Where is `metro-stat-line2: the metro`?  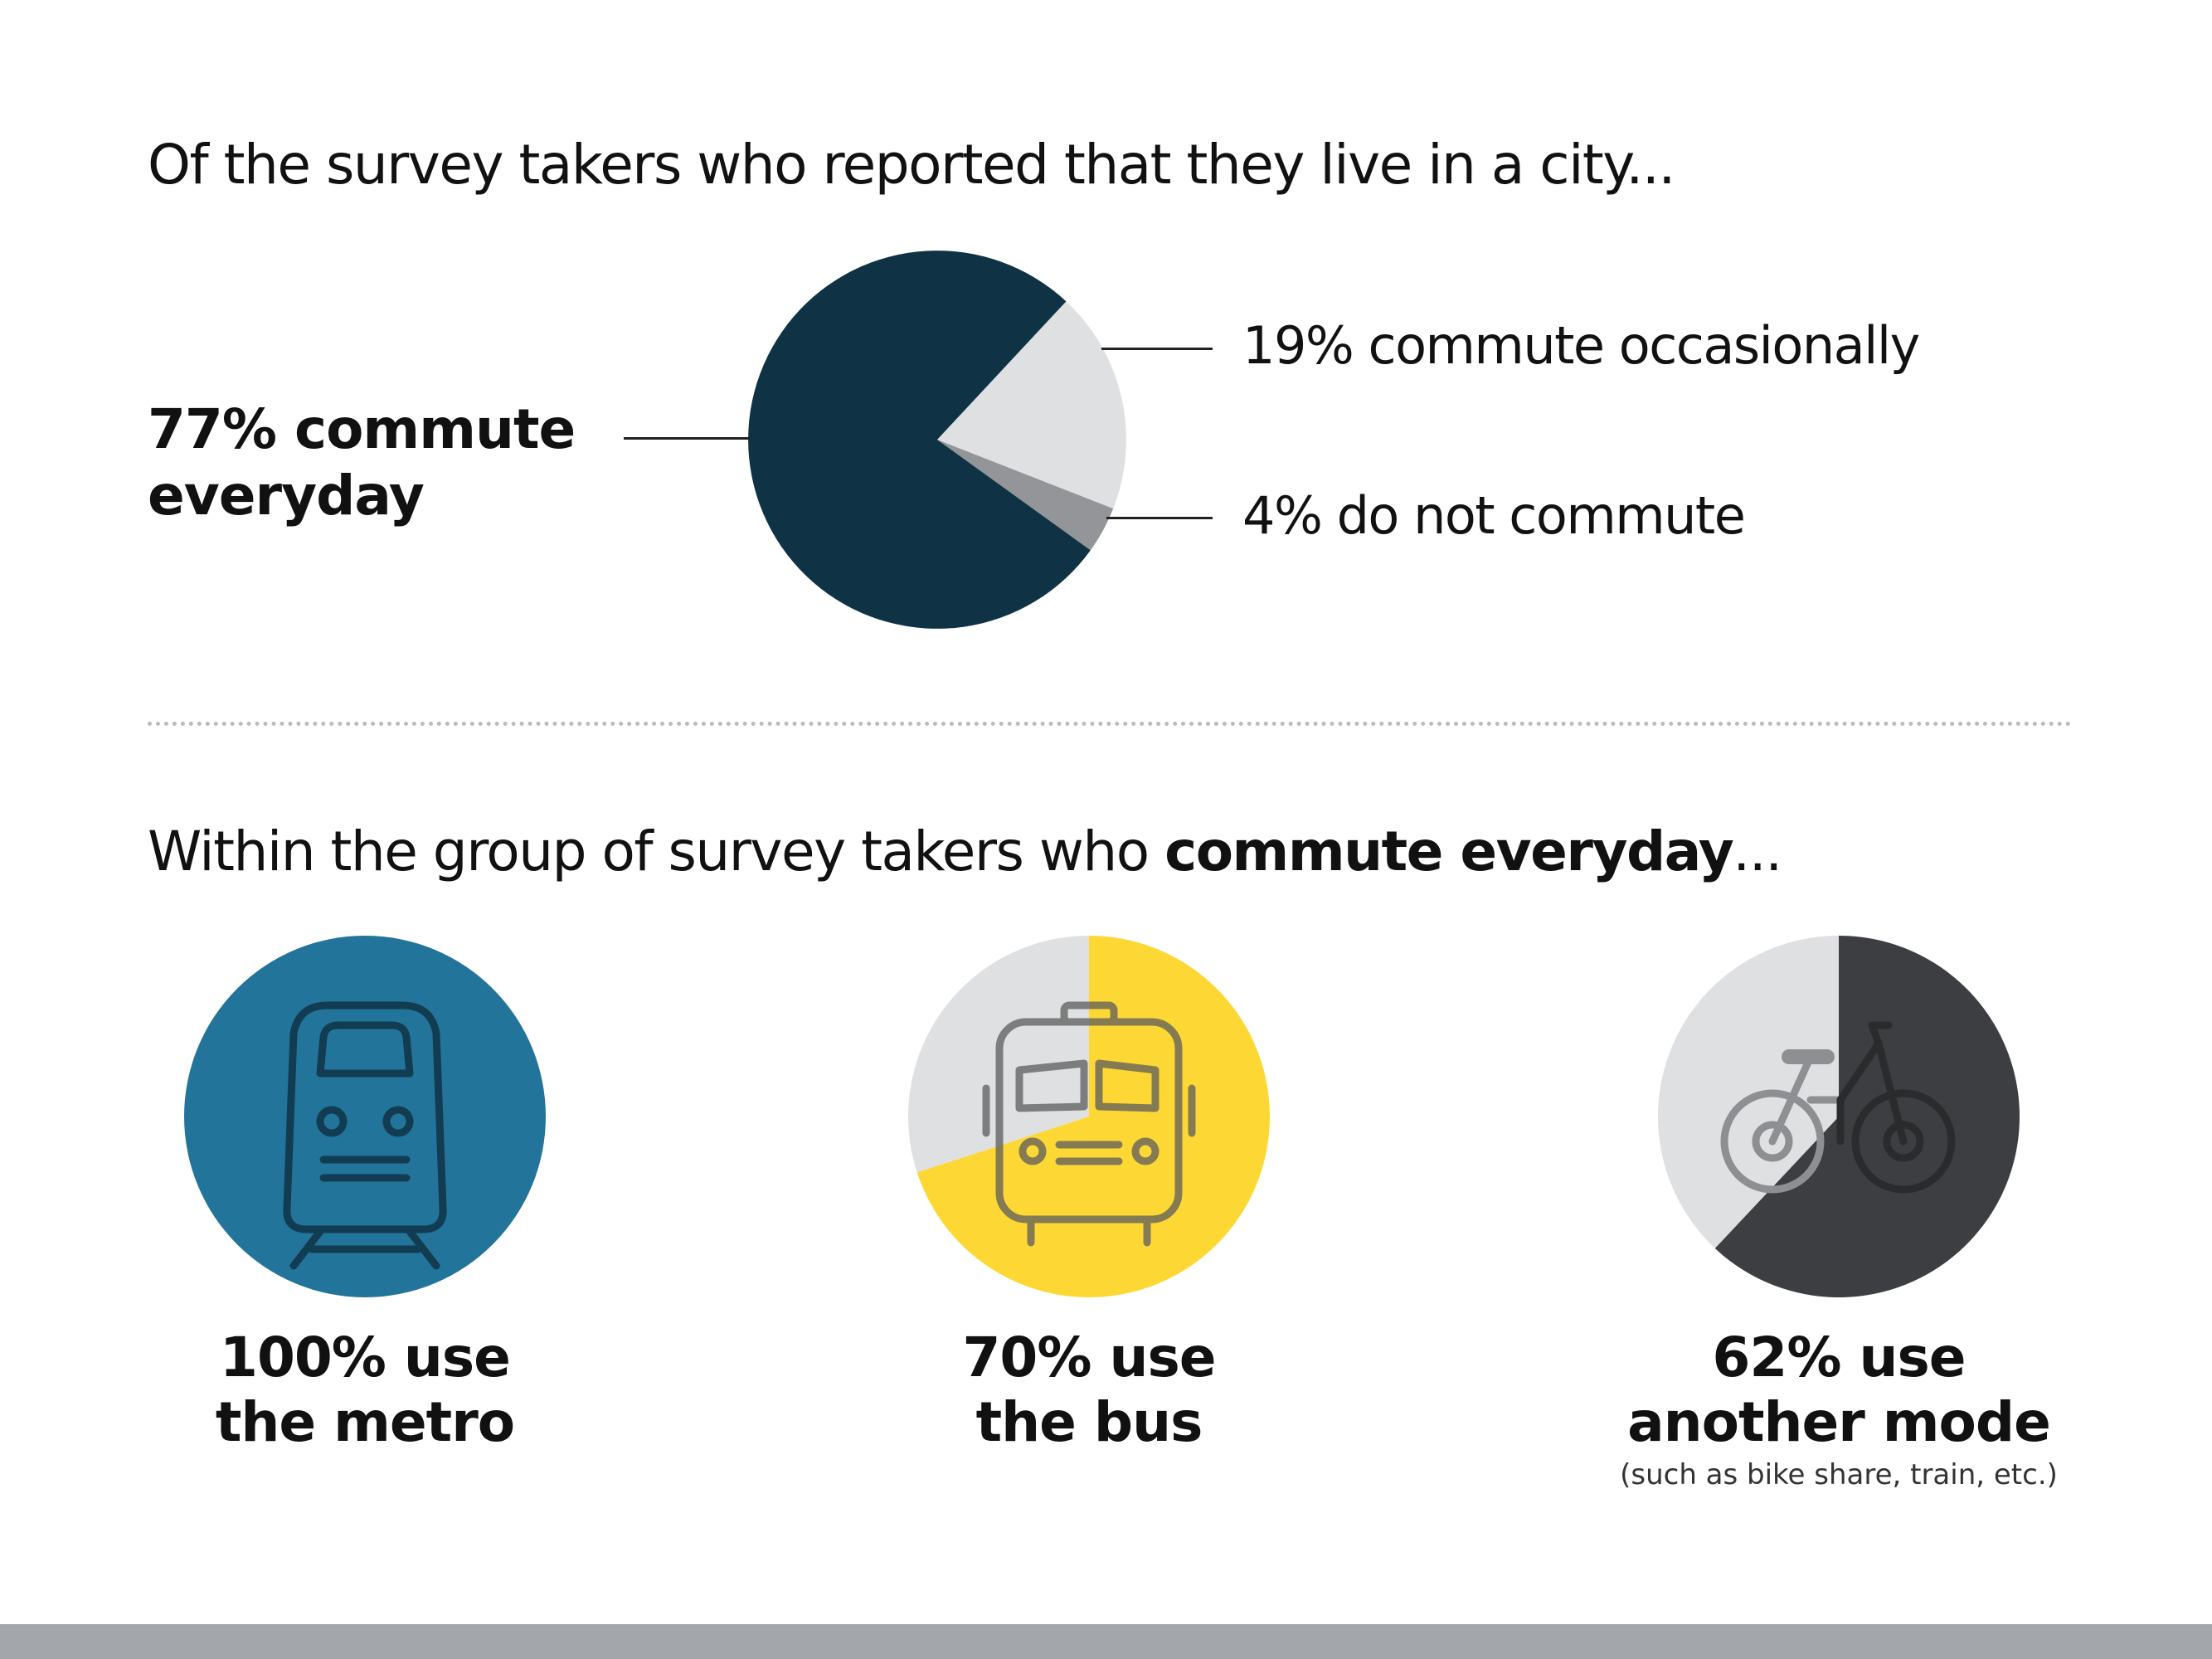
metro-stat-line2: the metro is located at coordinates (365, 1422).